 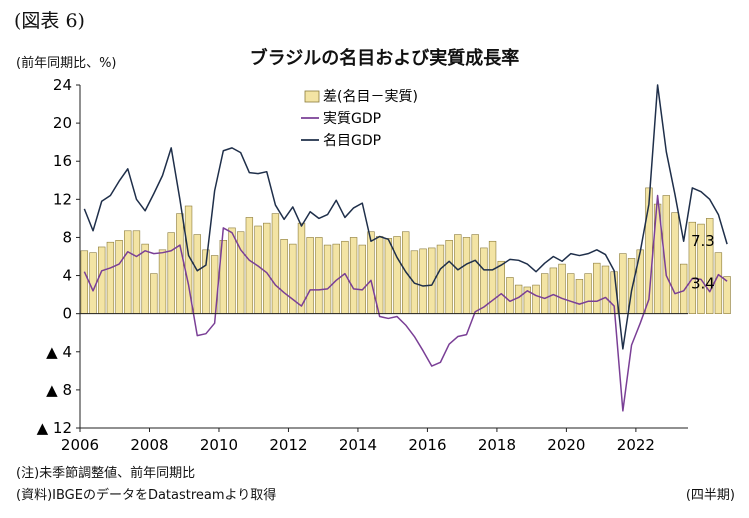 I want to click on y-tick-label-9: ▲ 12, so click(x=54, y=428).